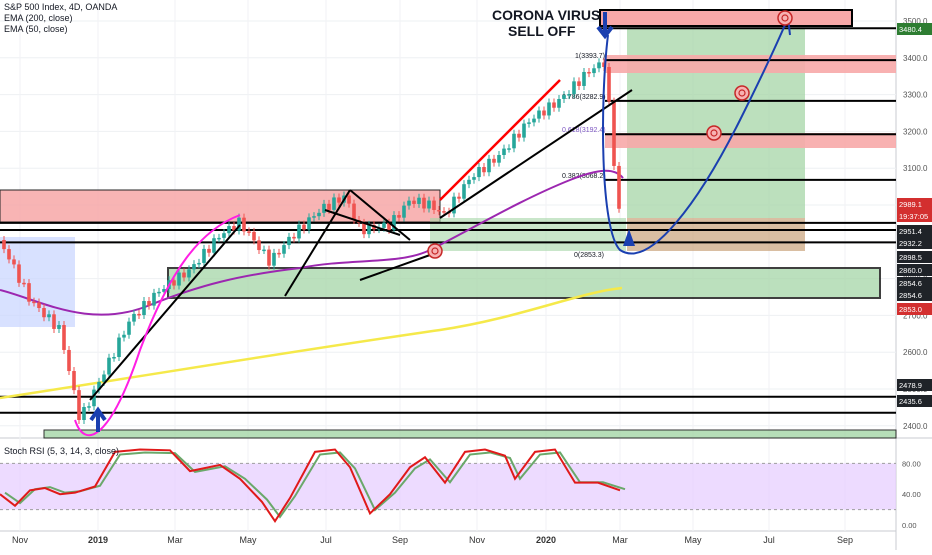 This screenshot has width=932, height=555. I want to click on x-tick-label: Mar, so click(620, 540).